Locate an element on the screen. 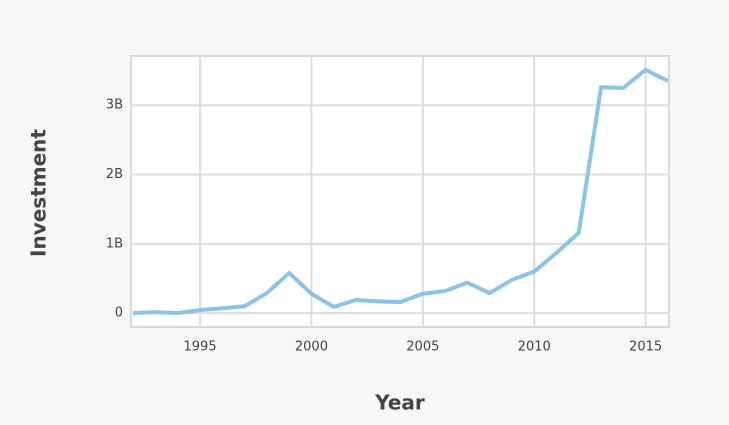 This screenshot has width=729, height=425. x-tick-label: 2010 is located at coordinates (534, 347).